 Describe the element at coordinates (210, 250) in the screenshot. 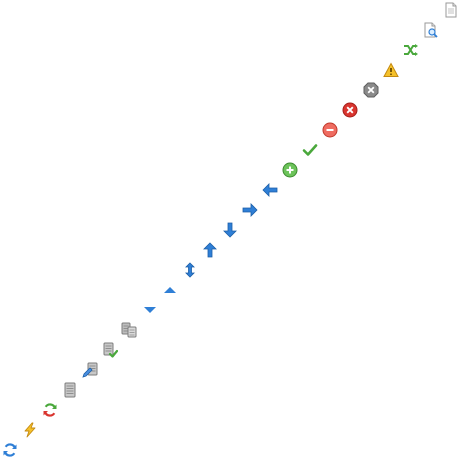

I see `arrow-up-icon` at that location.